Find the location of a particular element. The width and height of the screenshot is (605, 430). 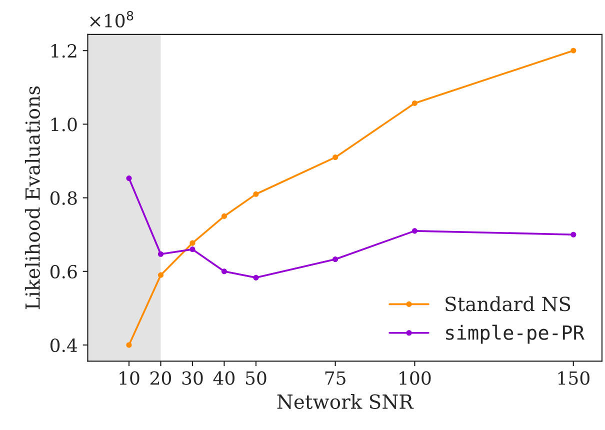

x-tick-label: 30 is located at coordinates (192, 378).